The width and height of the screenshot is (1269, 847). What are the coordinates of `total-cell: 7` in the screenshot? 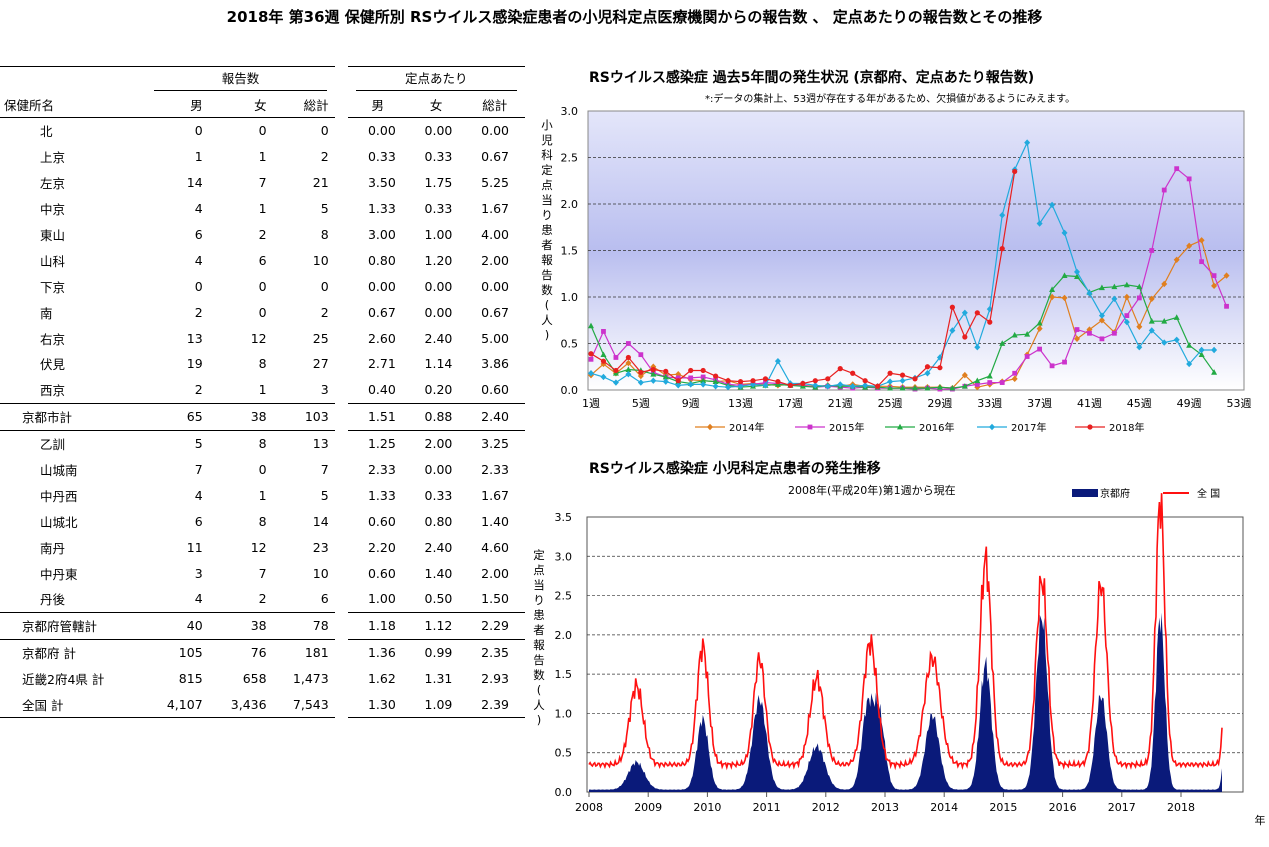 It's located at (324, 470).